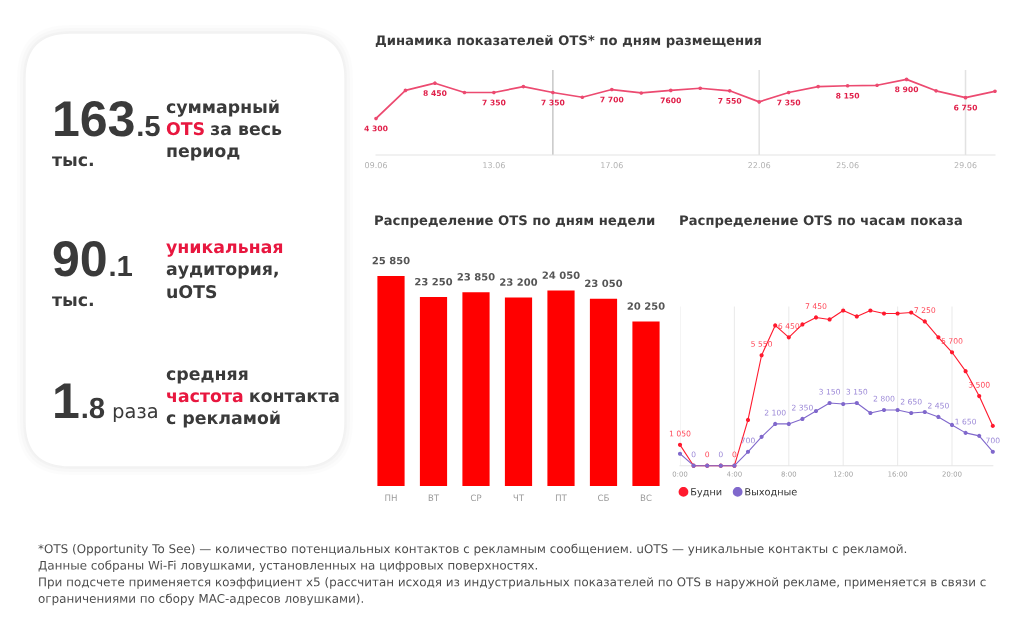 The height and width of the screenshot is (637, 1024). What do you see at coordinates (79, 259) in the screenshot?
I see `text: 90` at bounding box center [79, 259].